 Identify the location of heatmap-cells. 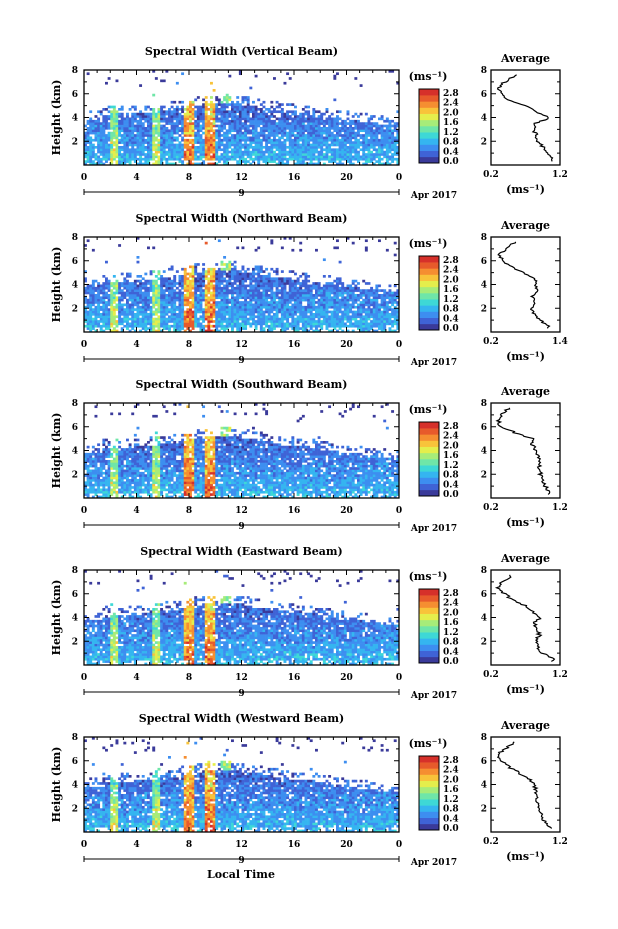
(242, 118).